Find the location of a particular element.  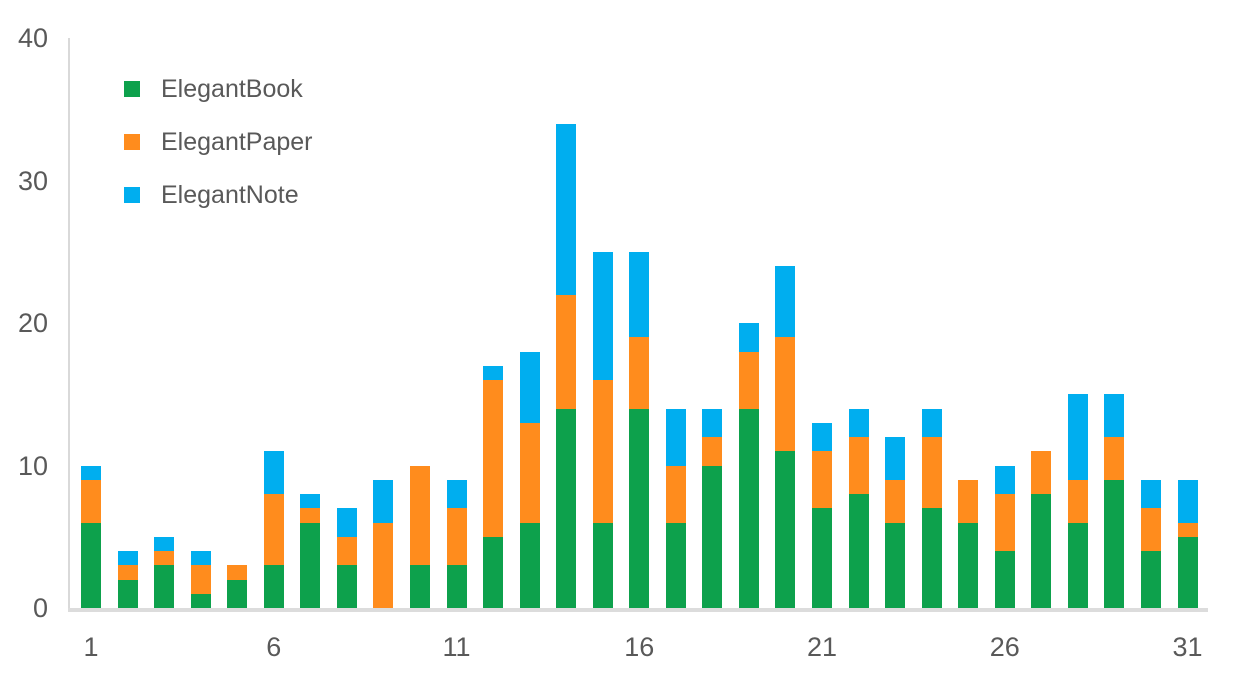

legend-label: ElegantPaper is located at coordinates (237, 141).